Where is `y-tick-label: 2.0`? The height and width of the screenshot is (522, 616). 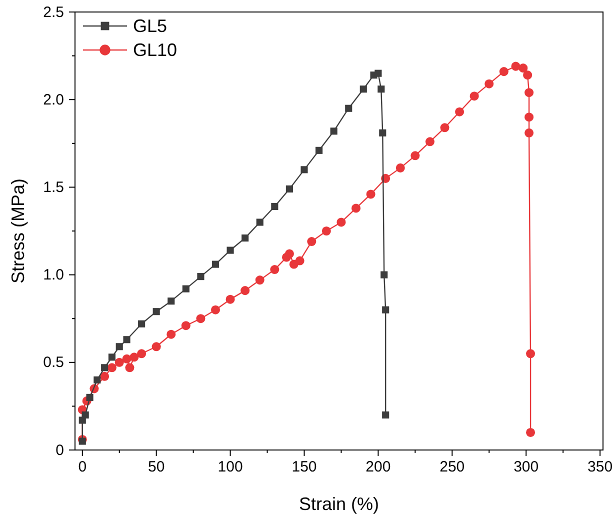 y-tick-label: 2.0 is located at coordinates (53, 99).